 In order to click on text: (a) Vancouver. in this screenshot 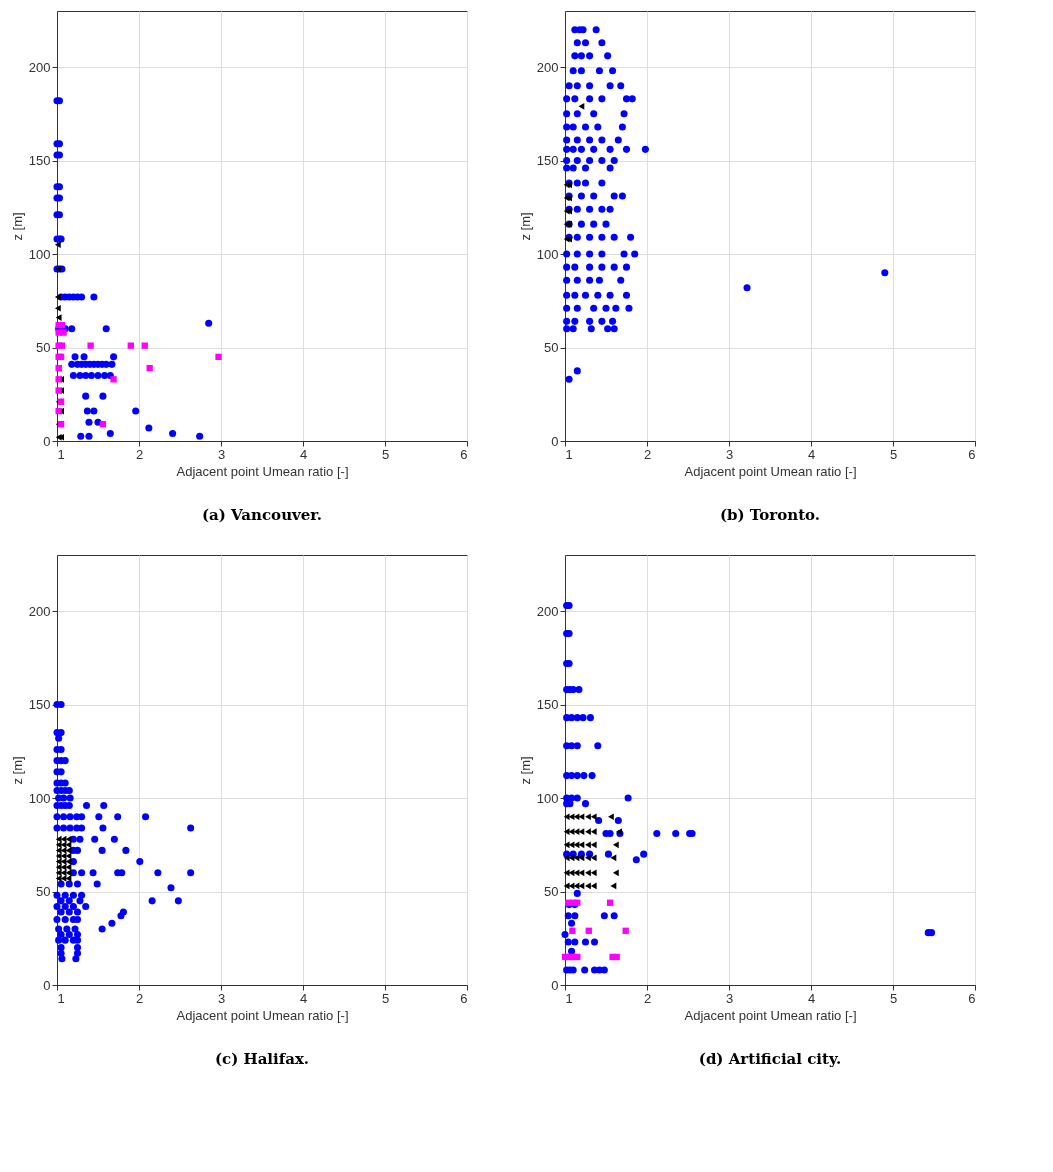, I will do `click(262, 515)`.